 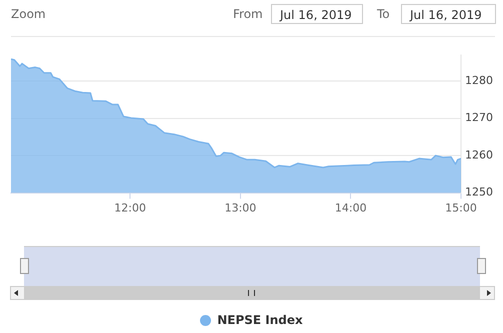 I want to click on text: To, so click(x=383, y=14).